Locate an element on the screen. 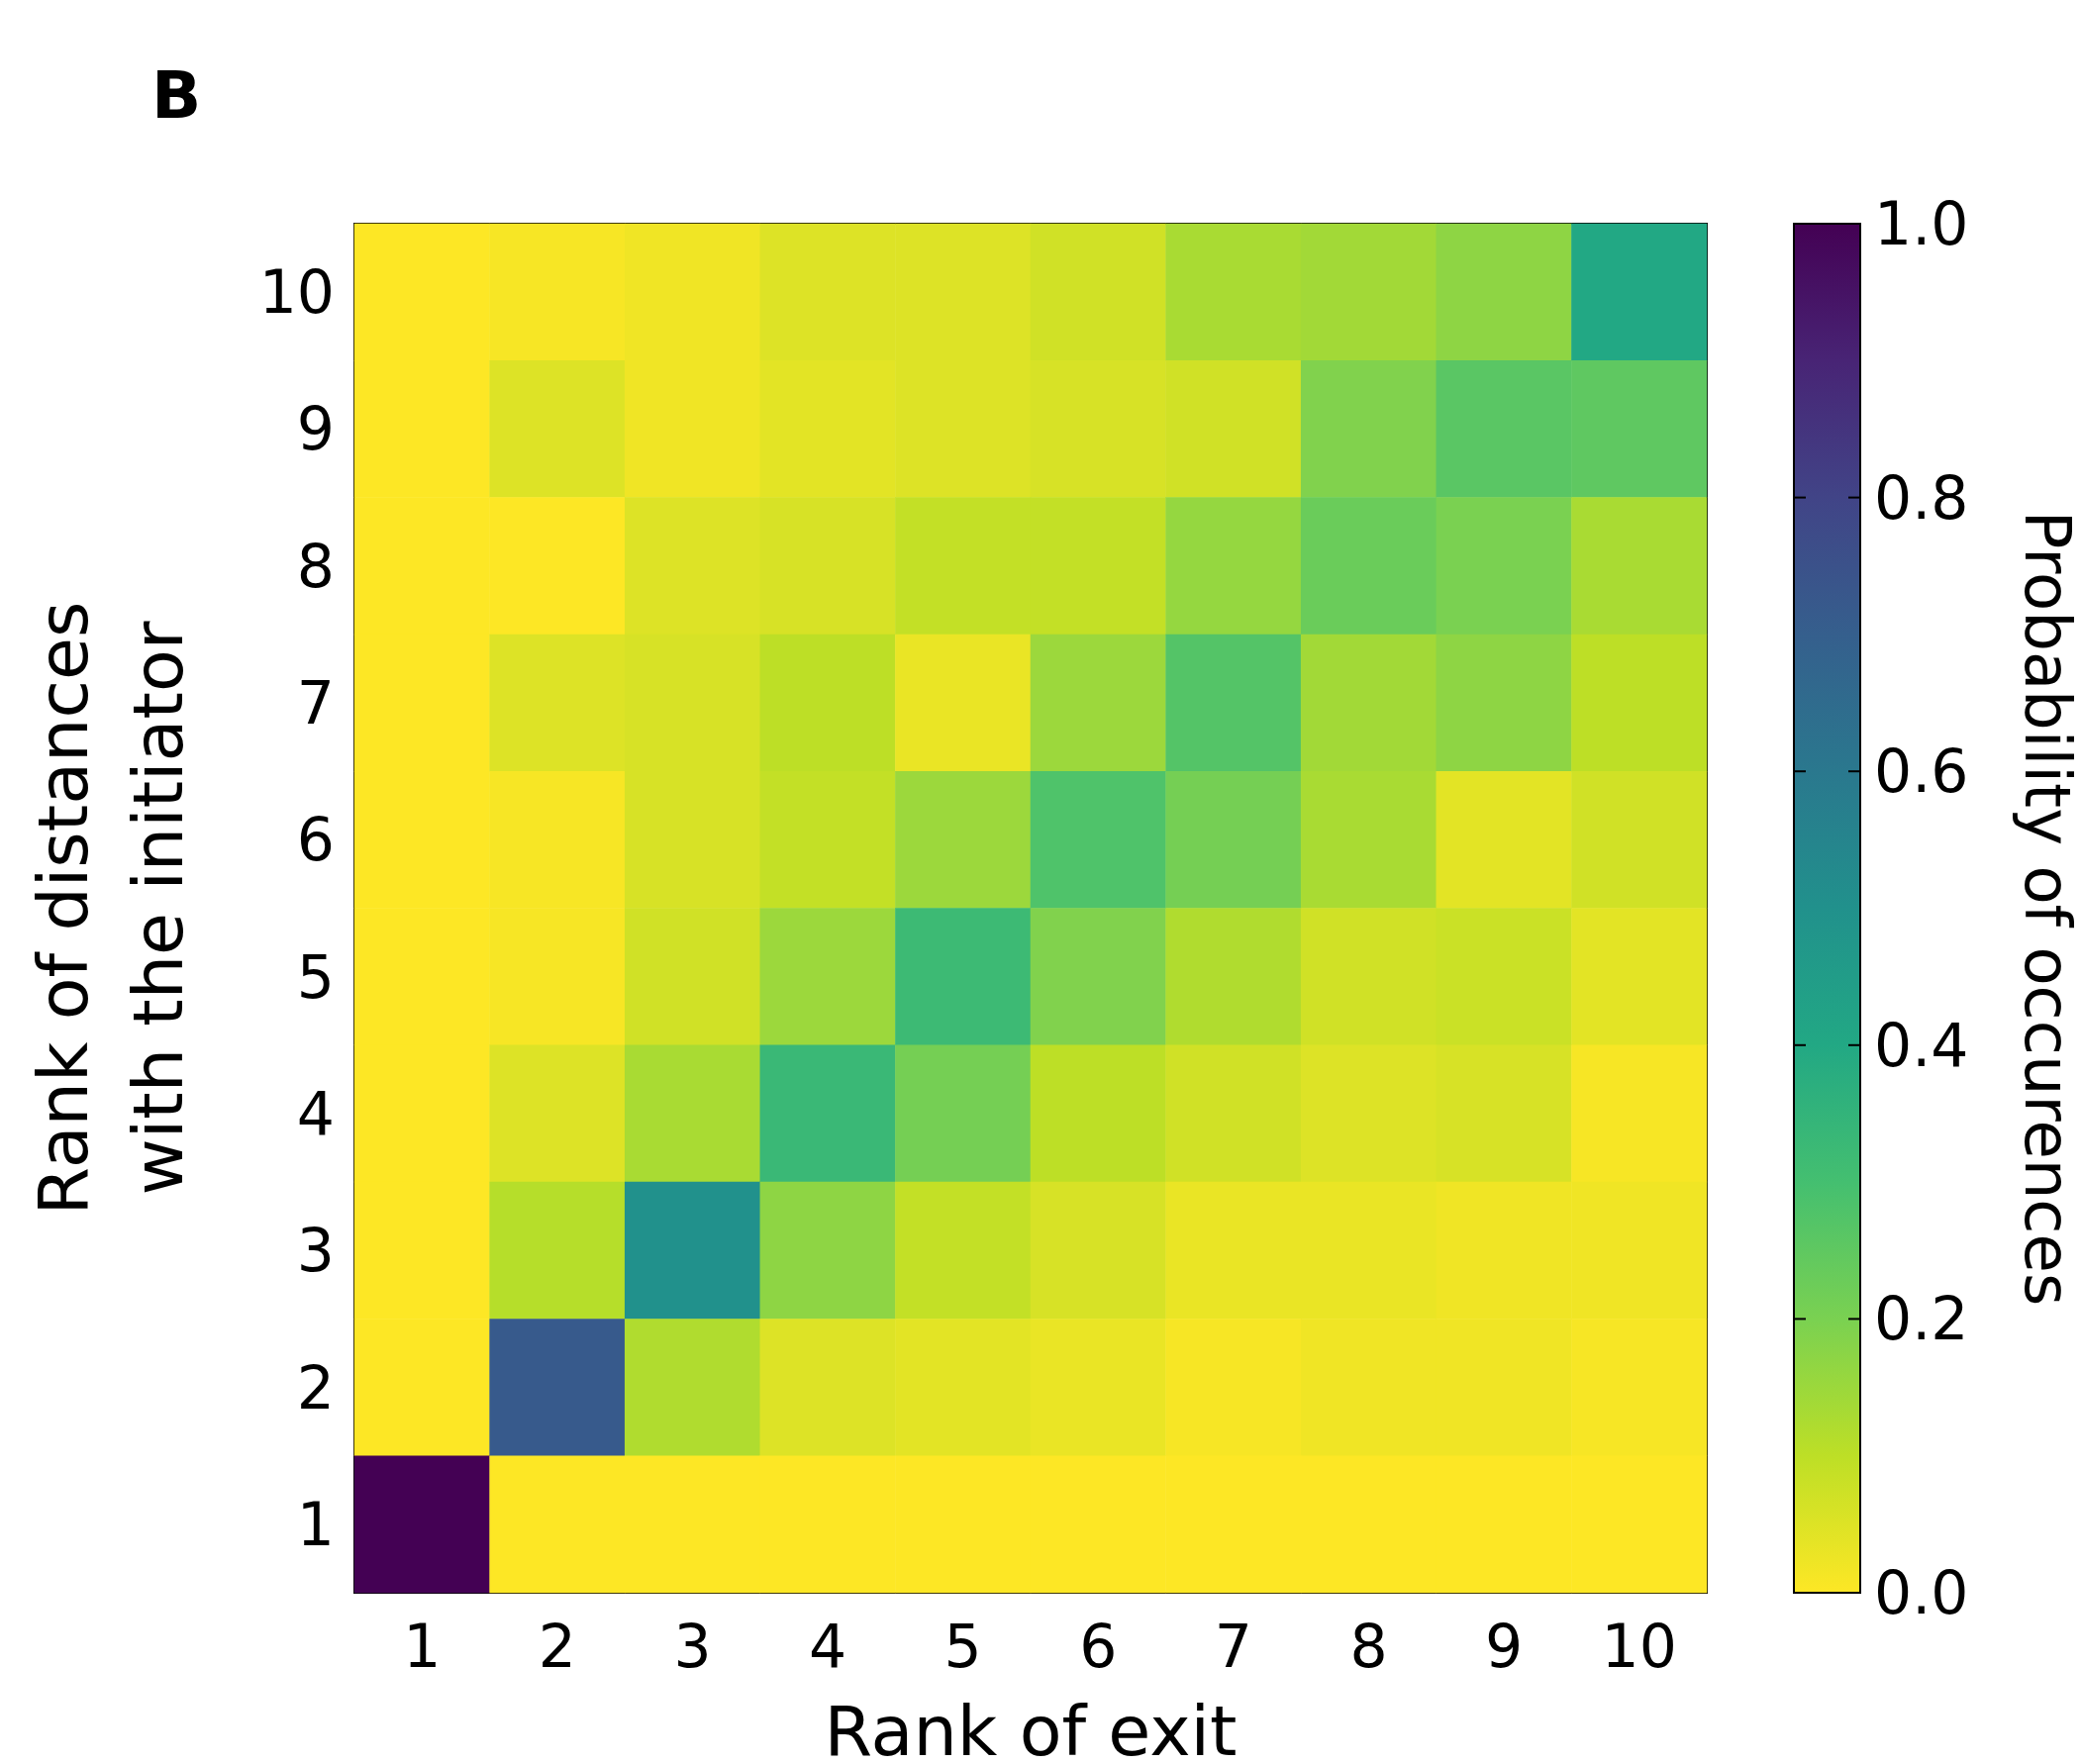 This screenshot has height=1764, width=2081. y-tick-label: 10 is located at coordinates (296, 292).